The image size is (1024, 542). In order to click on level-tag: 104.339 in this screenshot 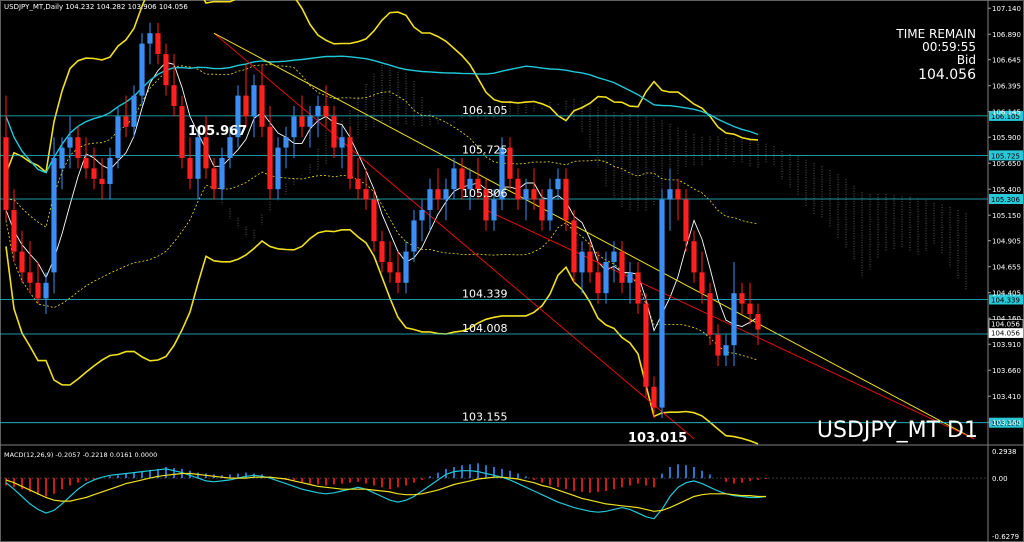, I will do `click(1005, 301)`.